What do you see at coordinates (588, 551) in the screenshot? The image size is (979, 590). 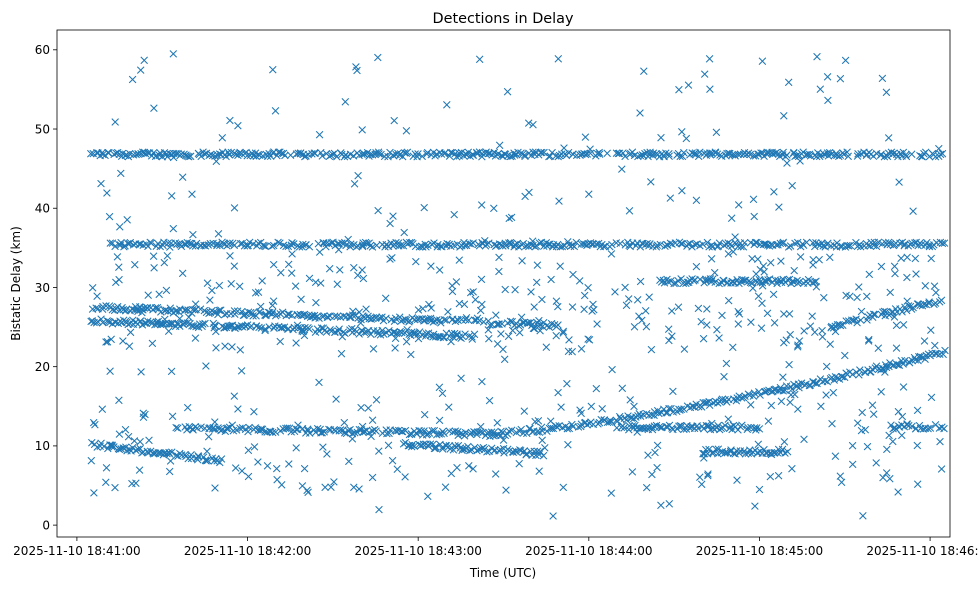 I see `x-tick-label: 2025-11-10 18:44:00` at bounding box center [588, 551].